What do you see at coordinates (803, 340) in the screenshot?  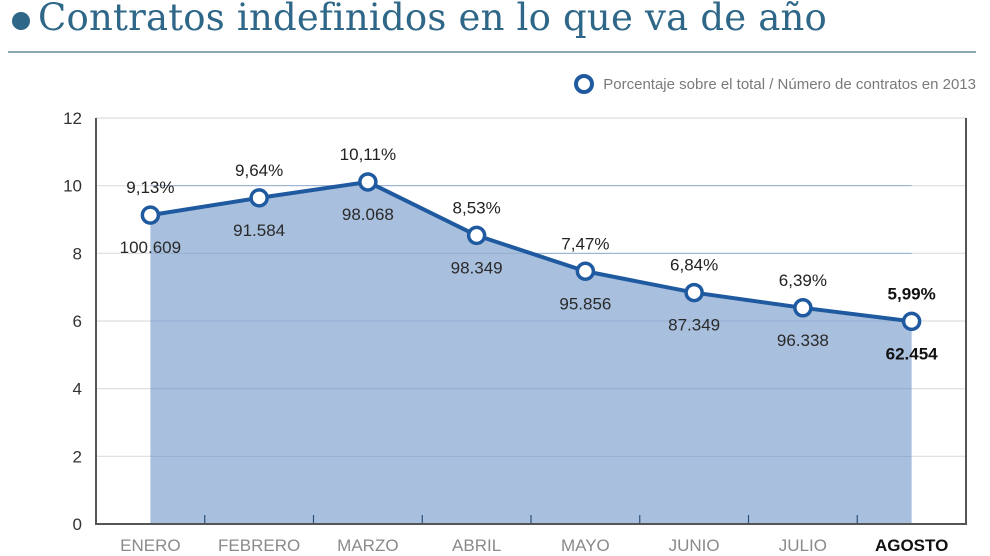 I see `contracts-data-label: 96.338` at bounding box center [803, 340].